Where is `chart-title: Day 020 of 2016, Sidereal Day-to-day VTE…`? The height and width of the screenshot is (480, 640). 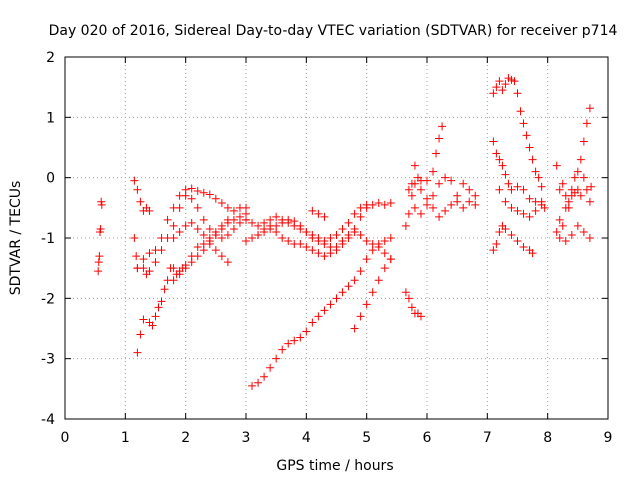
chart-title: Day 020 of 2016, Sidereal Day-to-day VTE… is located at coordinates (333, 31).